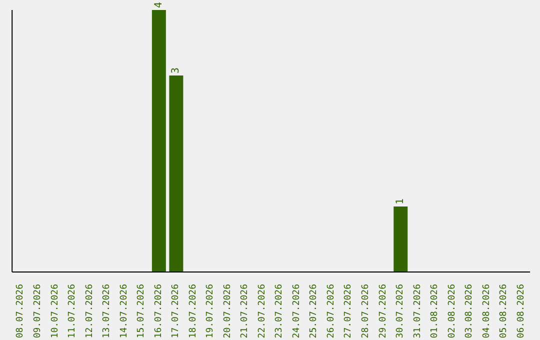 This screenshot has height=340, width=540. Describe the element at coordinates (469, 311) in the screenshot. I see `x-tick-label: 03.08.2026` at that location.